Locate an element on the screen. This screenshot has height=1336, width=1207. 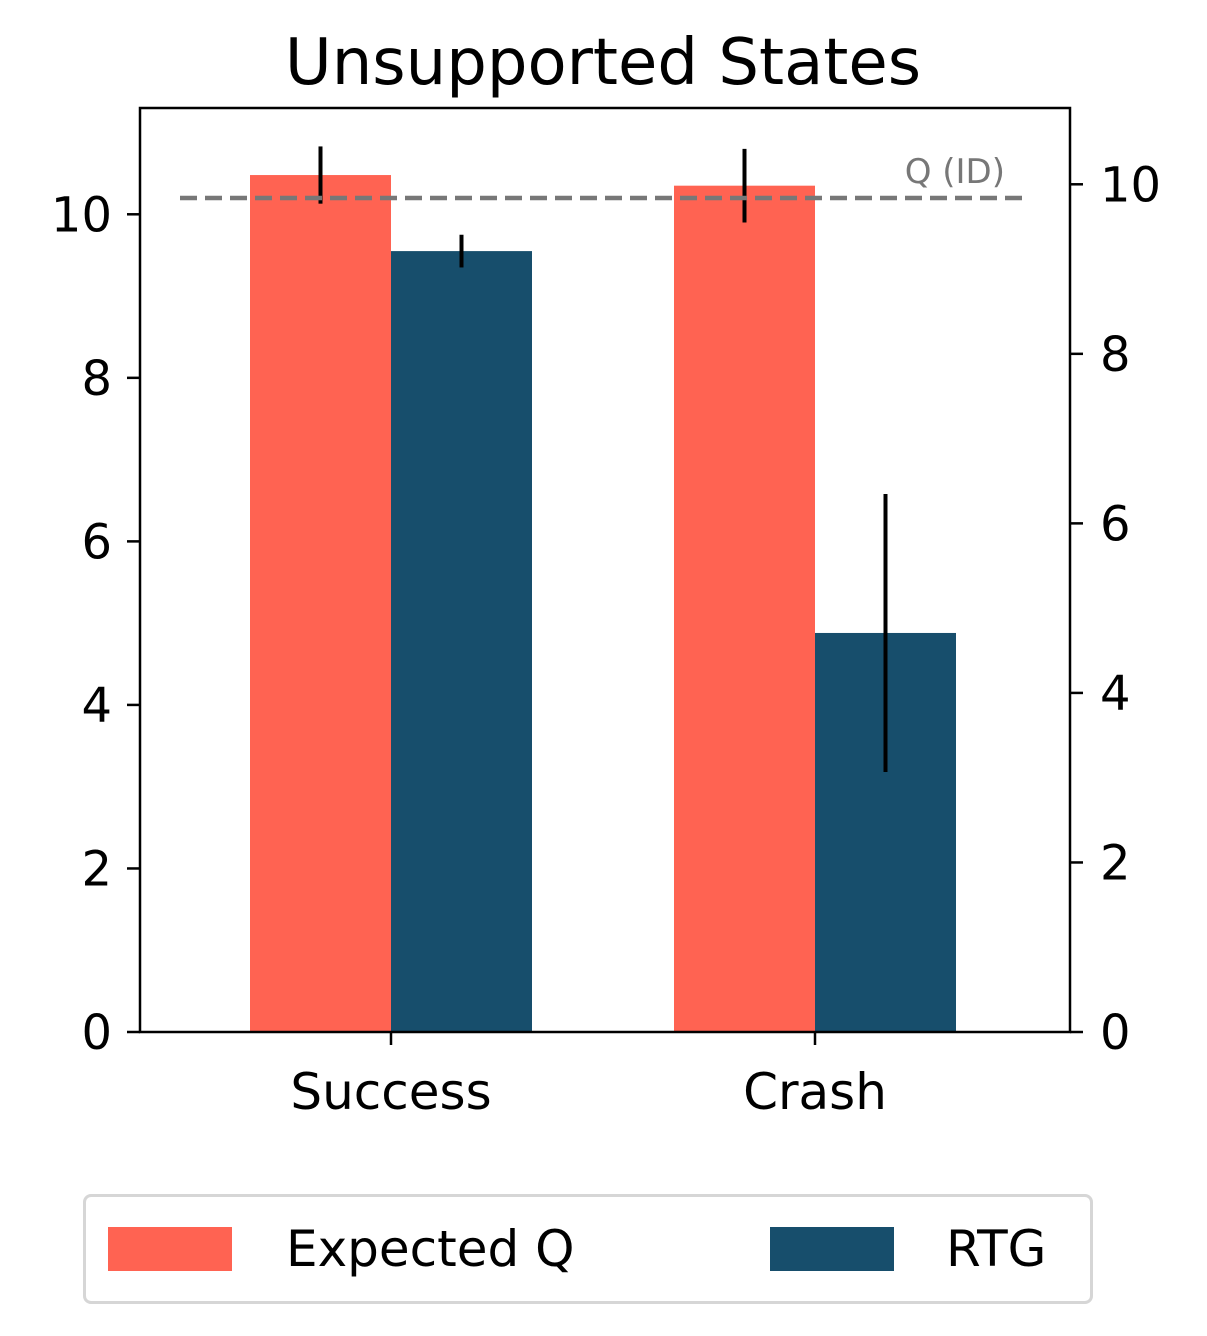
legend-label-rtg: RTG is located at coordinates (996, 1249).